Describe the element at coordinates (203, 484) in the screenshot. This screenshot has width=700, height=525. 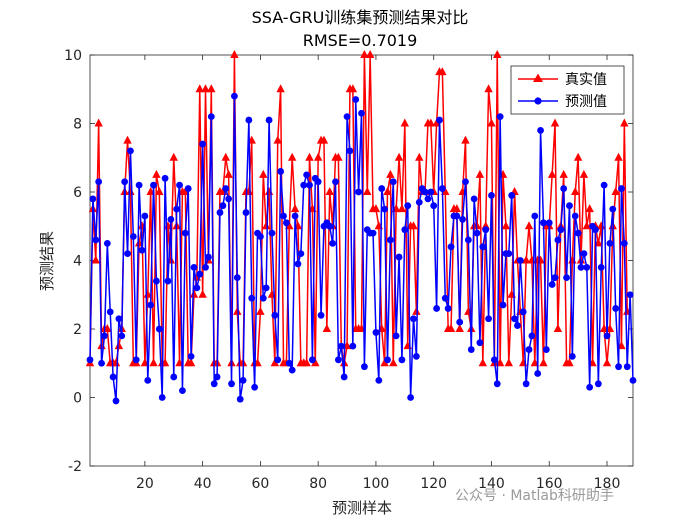
I see `x-tick-label: 40` at that location.